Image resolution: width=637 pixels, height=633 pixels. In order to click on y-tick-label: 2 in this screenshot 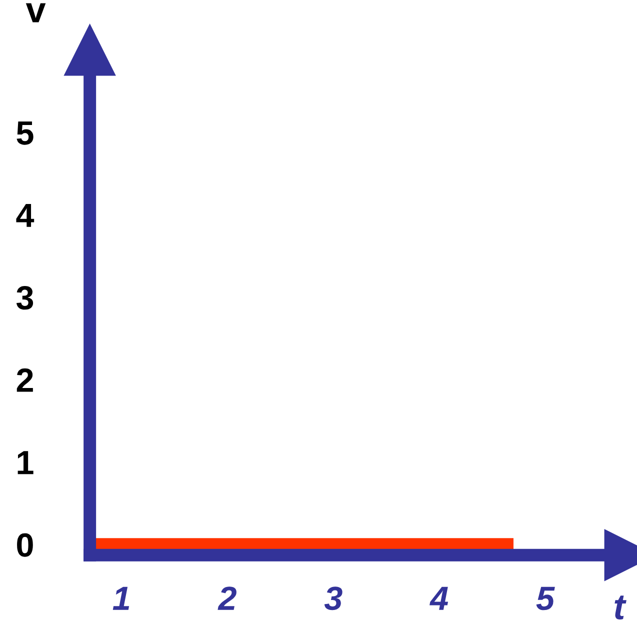, I will do `click(24, 380)`.